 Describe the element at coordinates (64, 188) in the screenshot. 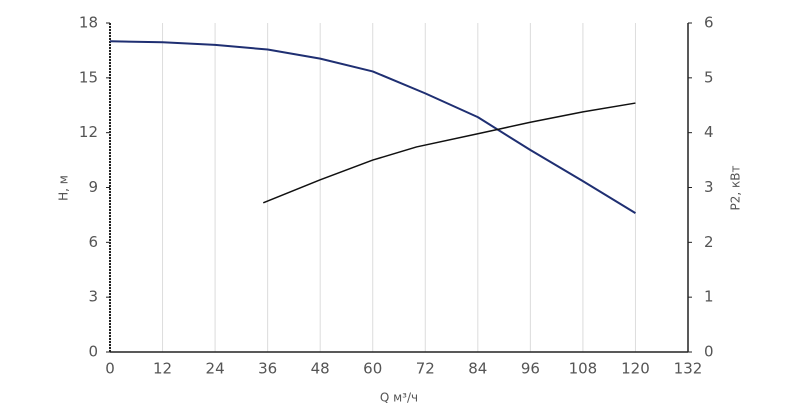

I see `y-axis-label: H, м` at that location.